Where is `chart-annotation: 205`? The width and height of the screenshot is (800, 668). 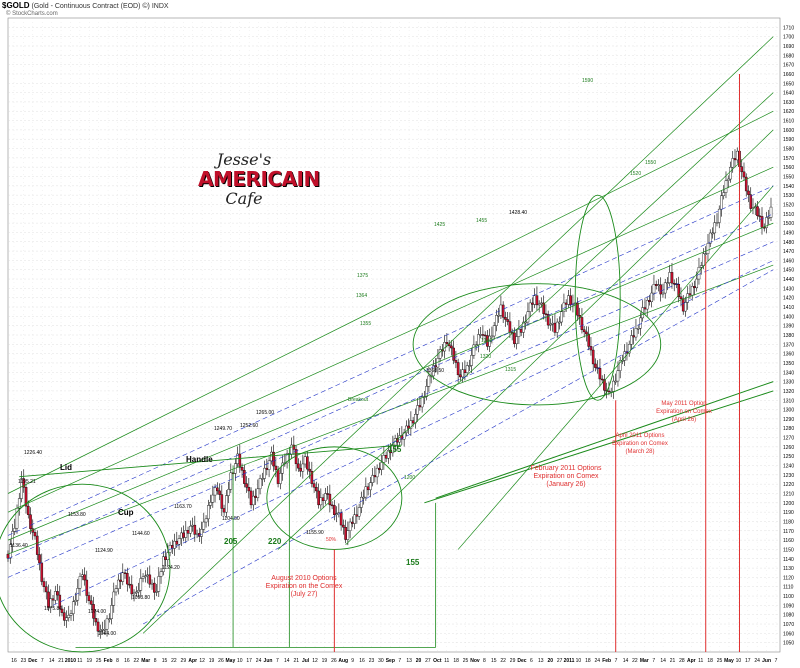 chart-annotation: 205 is located at coordinates (231, 541).